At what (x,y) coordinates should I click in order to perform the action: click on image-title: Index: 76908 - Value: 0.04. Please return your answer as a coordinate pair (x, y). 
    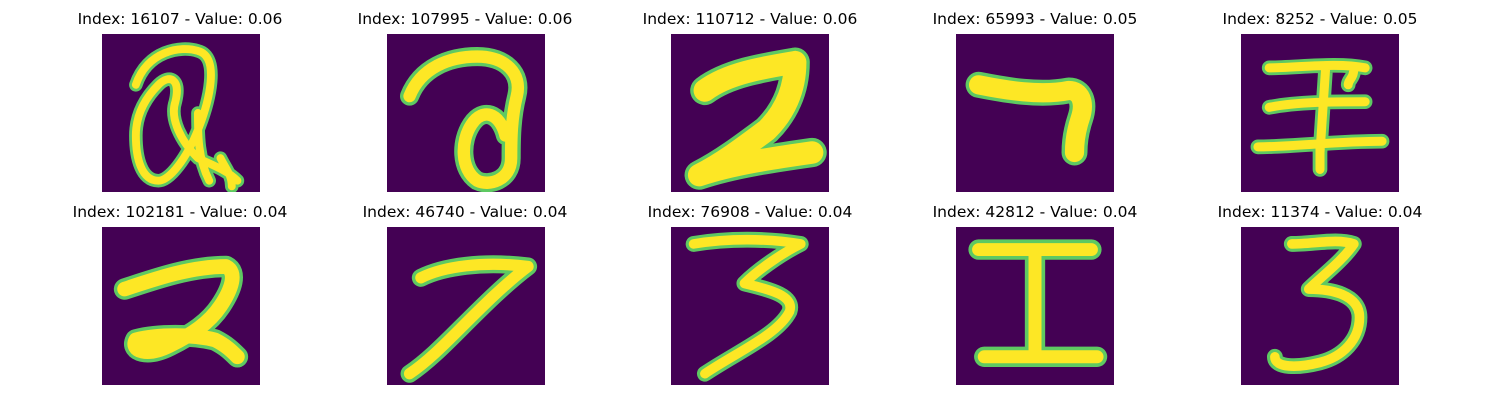
    Looking at the image, I should click on (750, 212).